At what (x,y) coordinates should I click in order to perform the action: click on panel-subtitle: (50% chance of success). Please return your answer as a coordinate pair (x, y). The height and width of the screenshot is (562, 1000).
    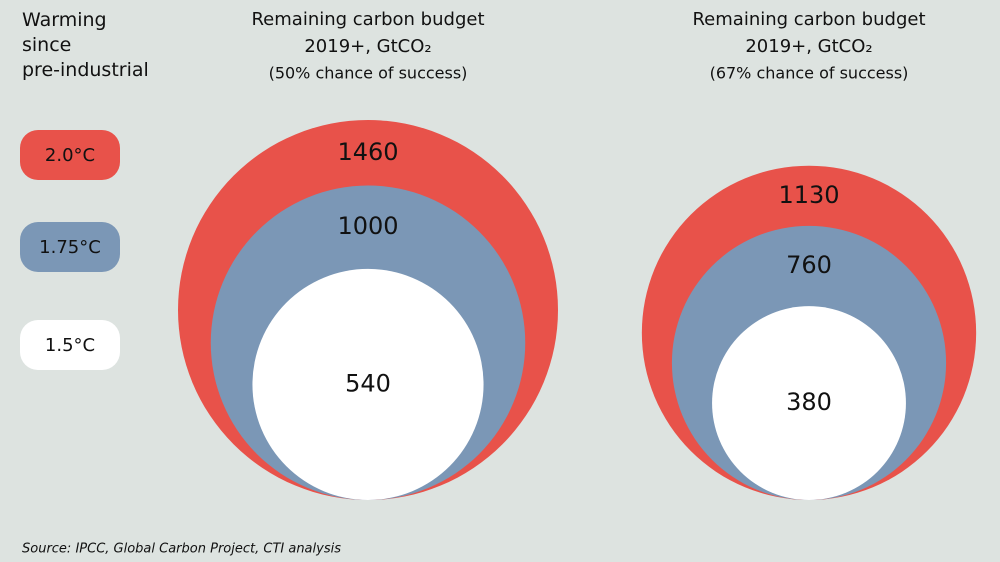
    Looking at the image, I should click on (368, 73).